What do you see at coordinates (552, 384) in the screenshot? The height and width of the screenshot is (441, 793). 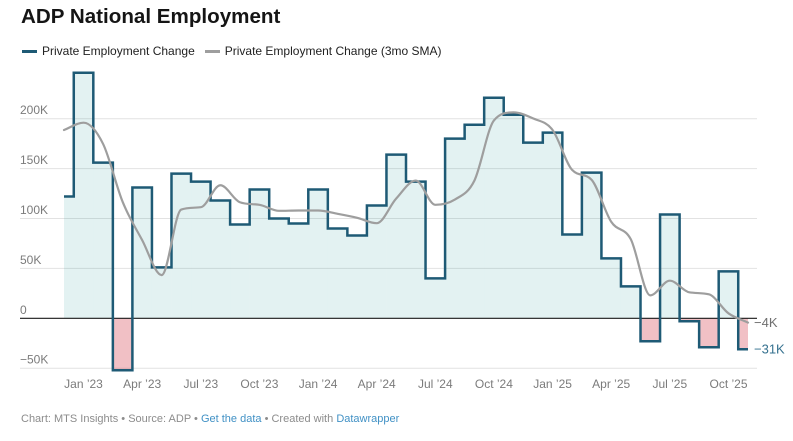 I see `x-tick-label: Jan ’25` at bounding box center [552, 384].